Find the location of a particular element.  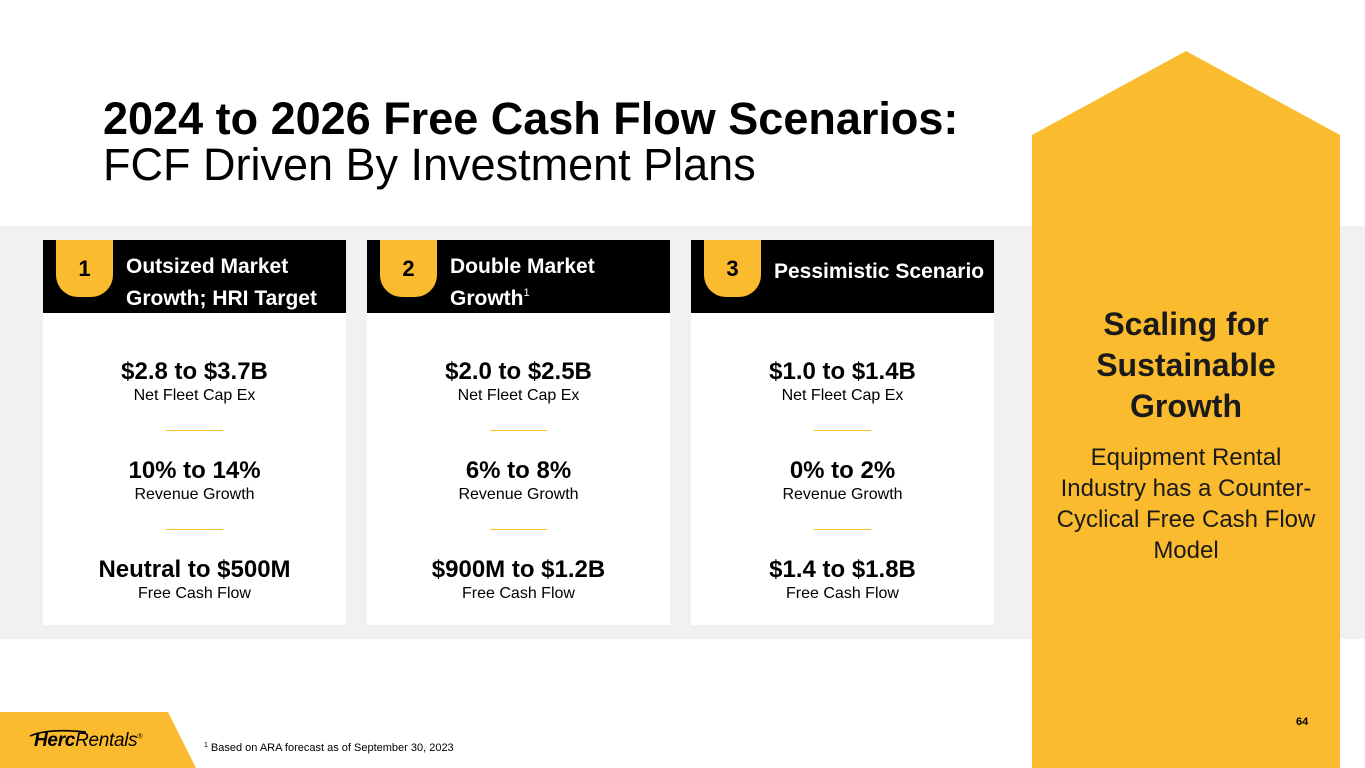

scenario-title-text: Outsized Market Growth; HRI Target is located at coordinates (221, 282).